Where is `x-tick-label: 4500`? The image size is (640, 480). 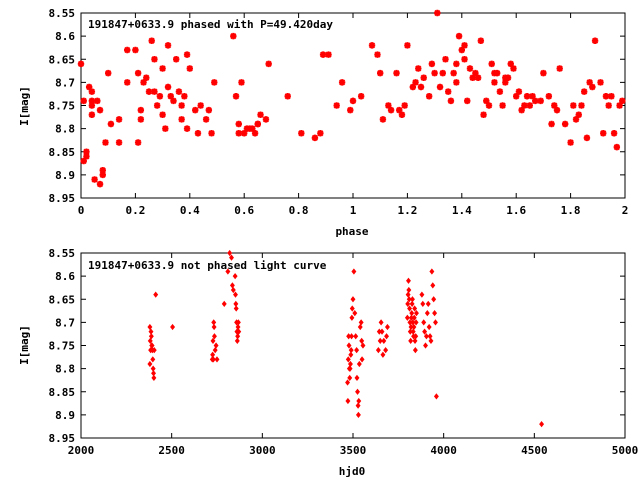
x-tick-label: 4500 is located at coordinates (534, 450).